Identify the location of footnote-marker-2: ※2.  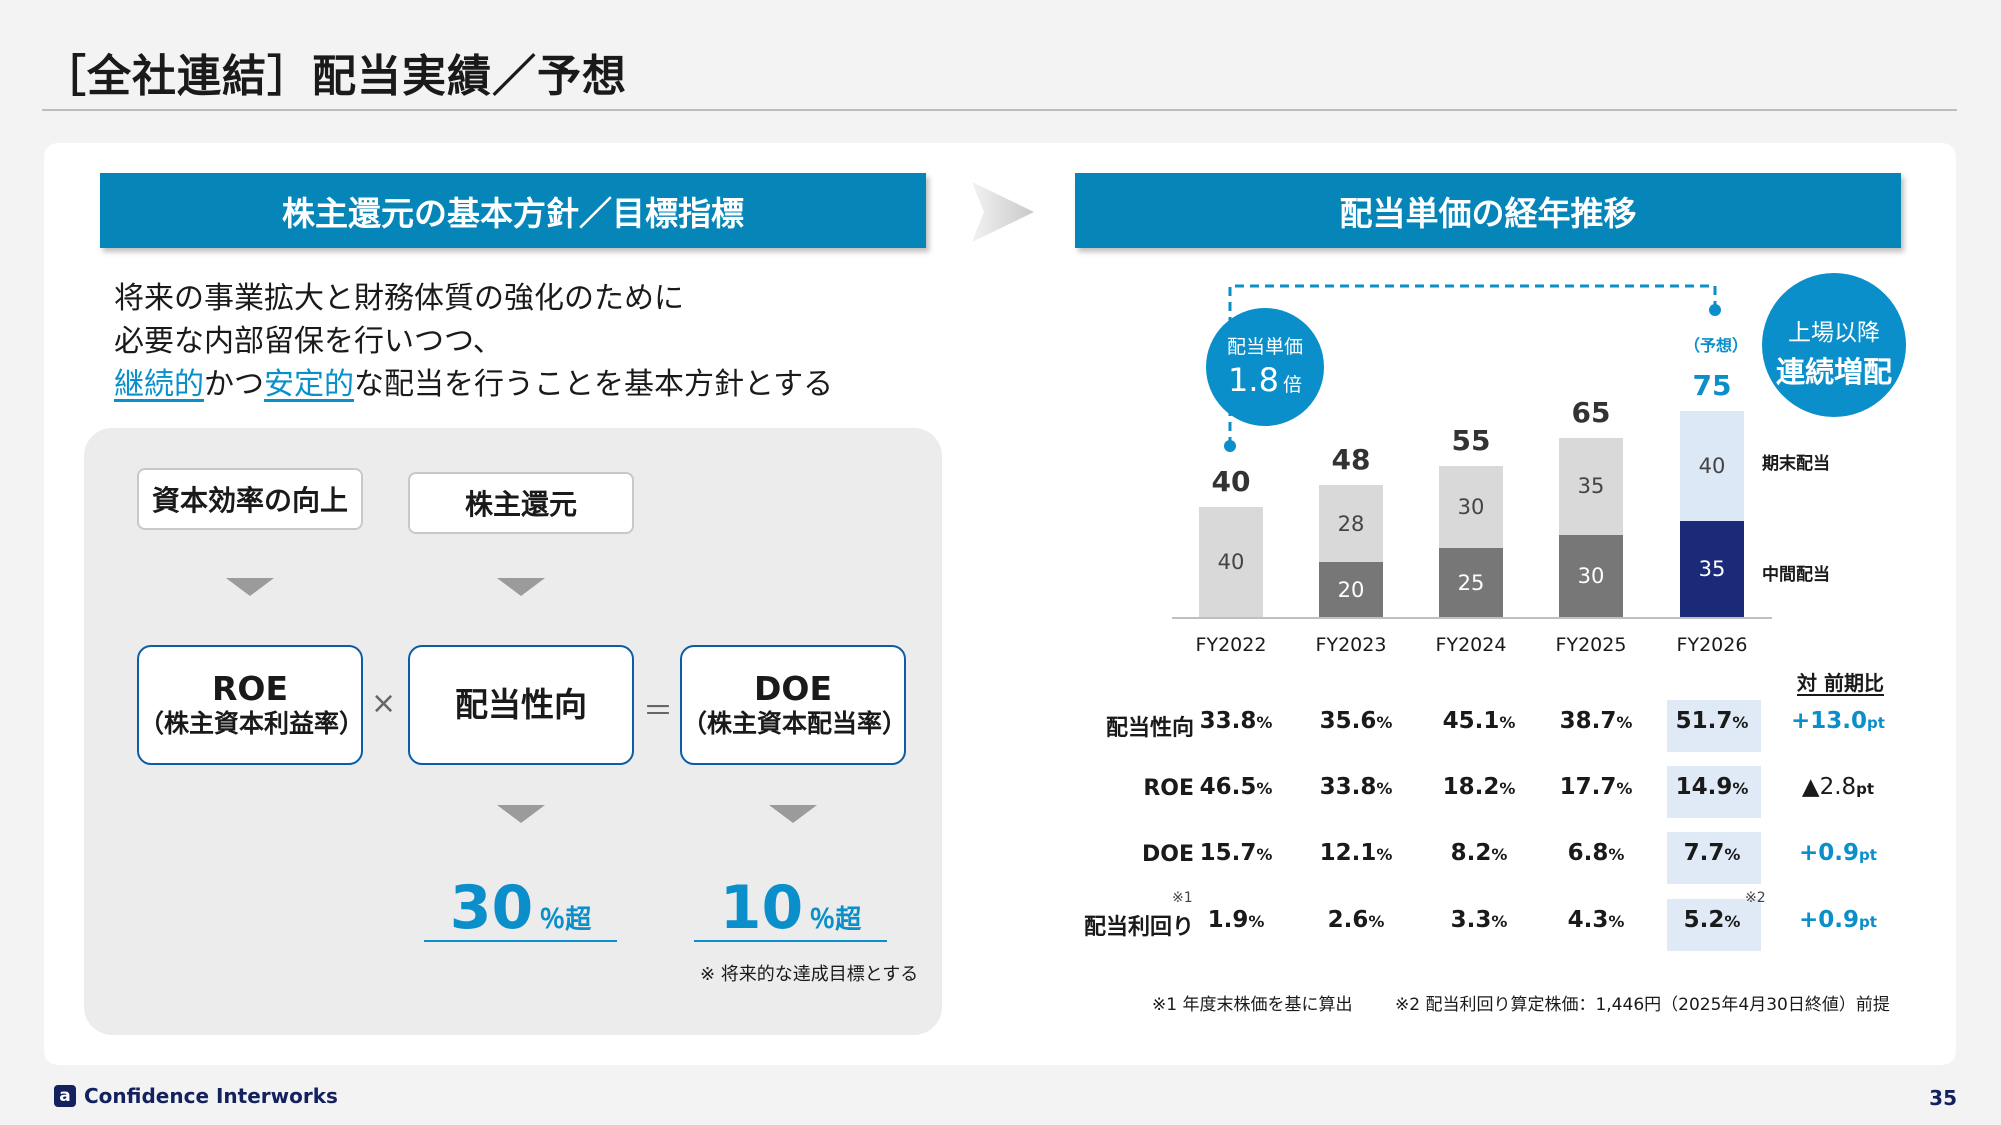
(1755, 898).